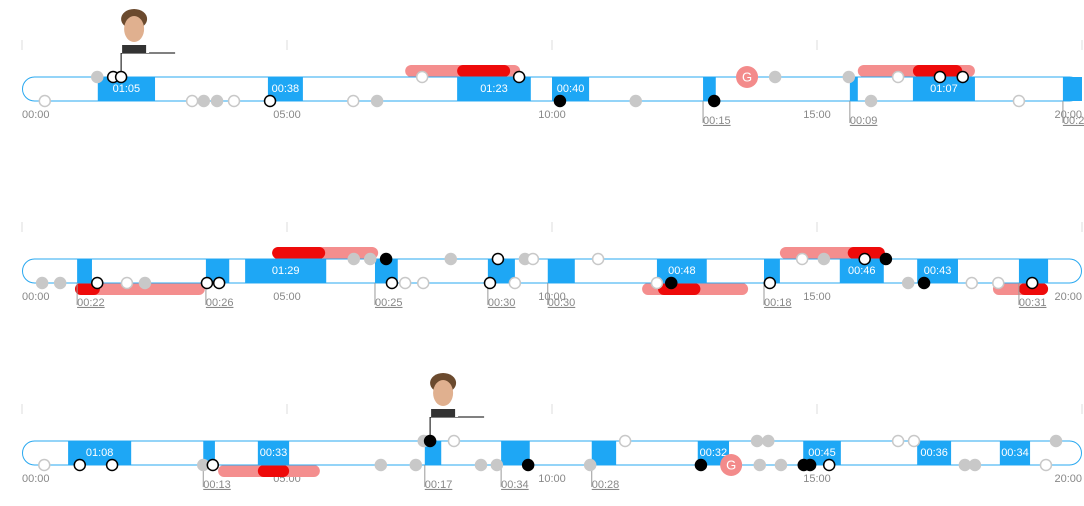 Image resolution: width=1084 pixels, height=506 pixels. Describe the element at coordinates (571, 89) in the screenshot. I see `box-label: 00:40` at that location.